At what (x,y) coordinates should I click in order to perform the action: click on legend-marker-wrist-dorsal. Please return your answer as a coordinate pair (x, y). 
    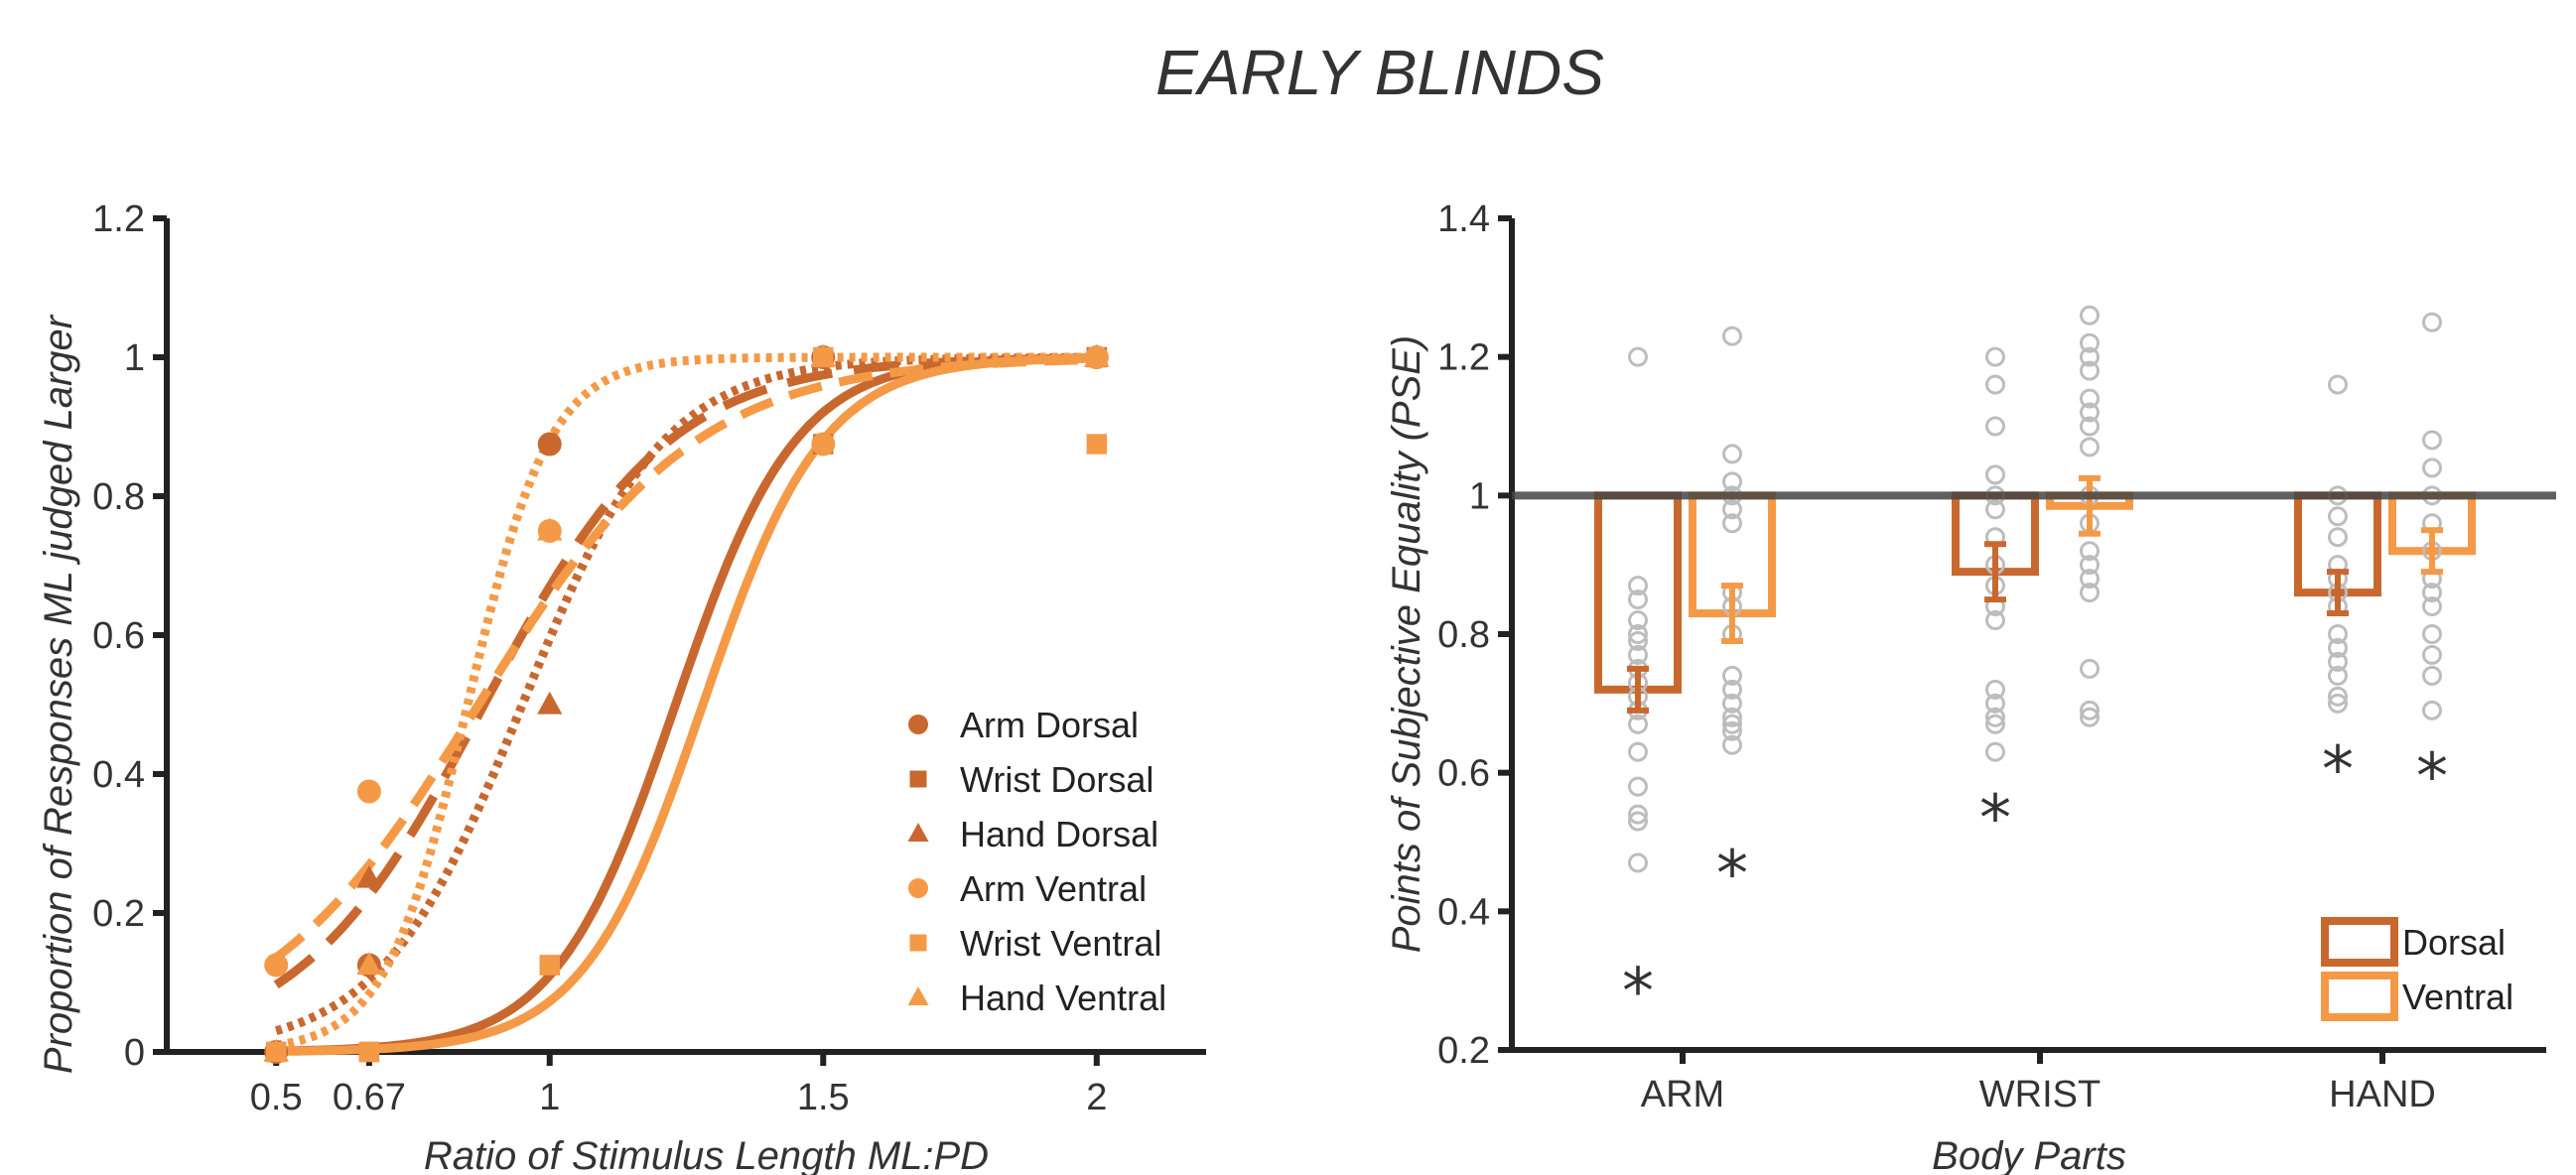
    Looking at the image, I should click on (918, 779).